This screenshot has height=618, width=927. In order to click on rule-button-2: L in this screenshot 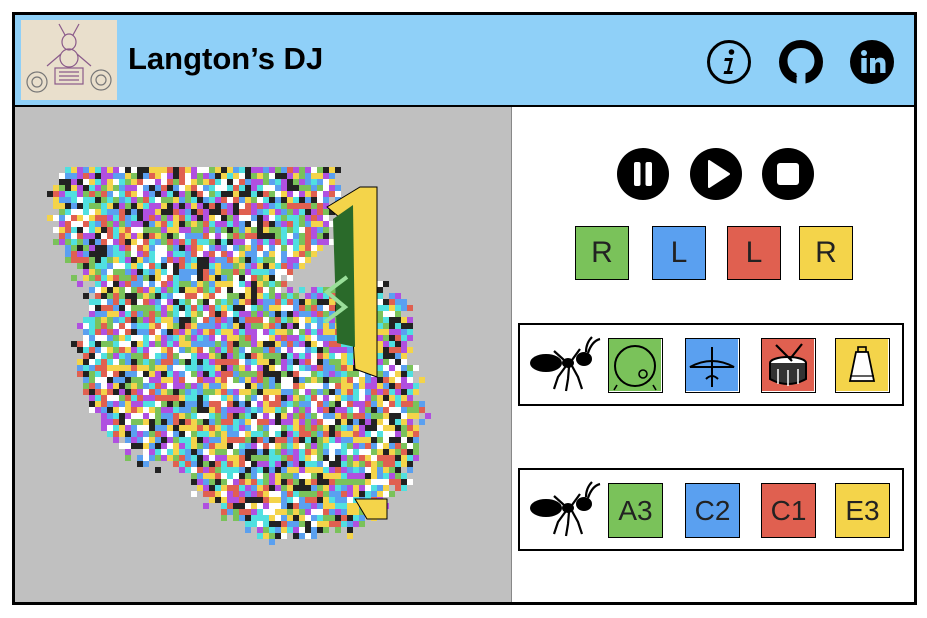, I will do `click(679, 253)`.